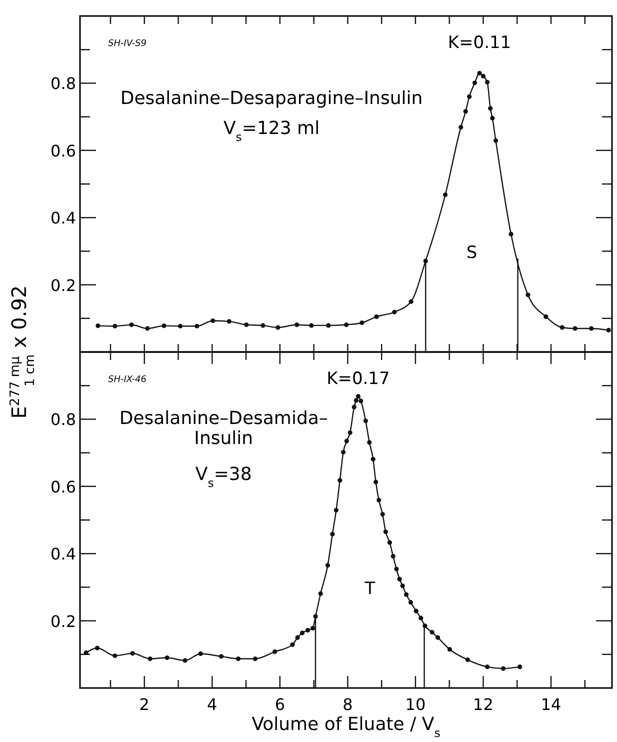  Describe the element at coordinates (223, 477) in the screenshot. I see `annotation: V$_{s}$=38` at that location.